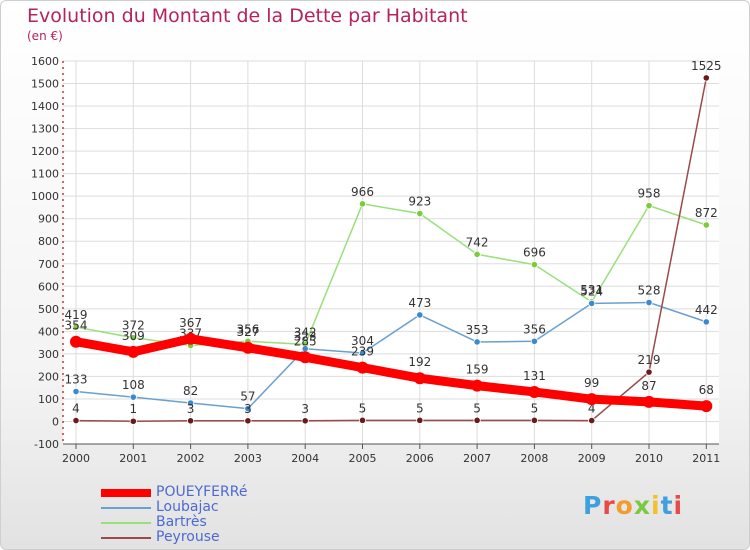  I want to click on legend-label: Peyrouse, so click(188, 537).